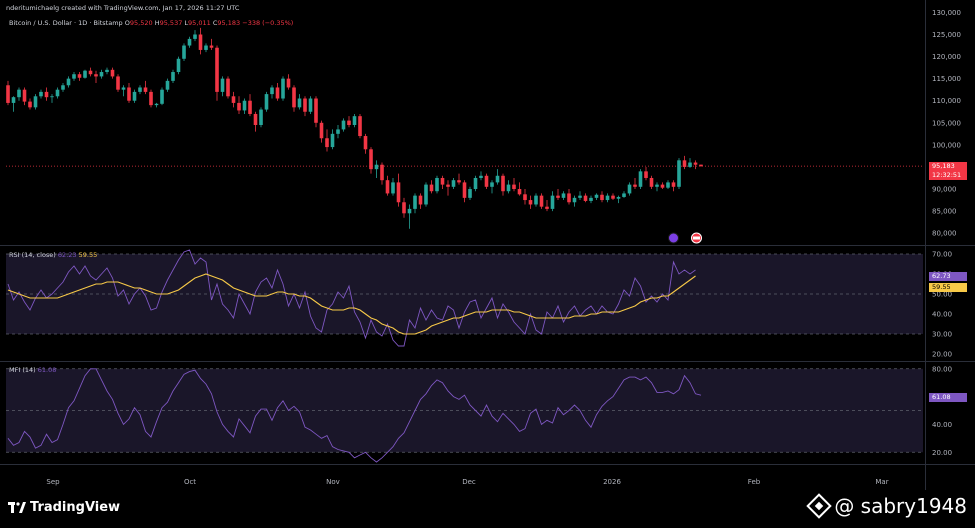 Image resolution: width=975 pixels, height=528 pixels. Describe the element at coordinates (942, 295) in the screenshot. I see `rsi-axis-tick: 50.00` at that location.